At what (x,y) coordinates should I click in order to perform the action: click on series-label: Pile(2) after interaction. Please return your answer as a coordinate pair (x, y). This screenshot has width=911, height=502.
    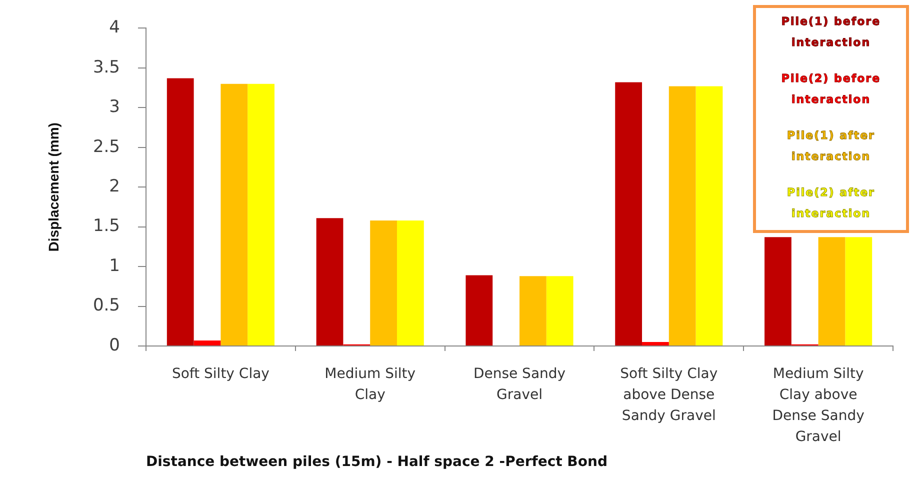
    Looking at the image, I should click on (831, 203).